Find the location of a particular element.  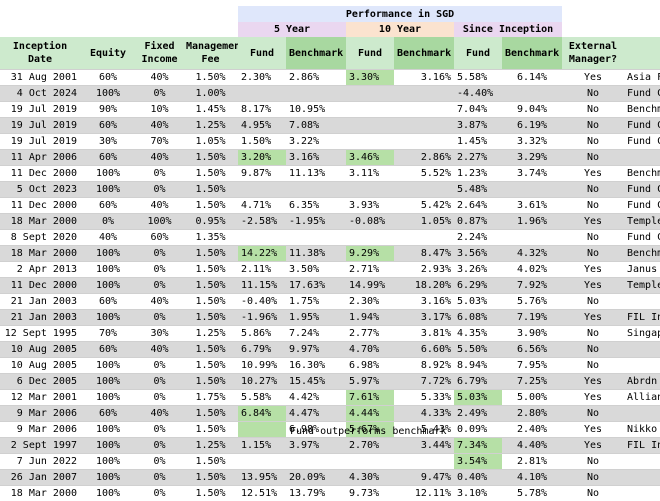

cell-fund-10y: 2.30% is located at coordinates (370, 302).